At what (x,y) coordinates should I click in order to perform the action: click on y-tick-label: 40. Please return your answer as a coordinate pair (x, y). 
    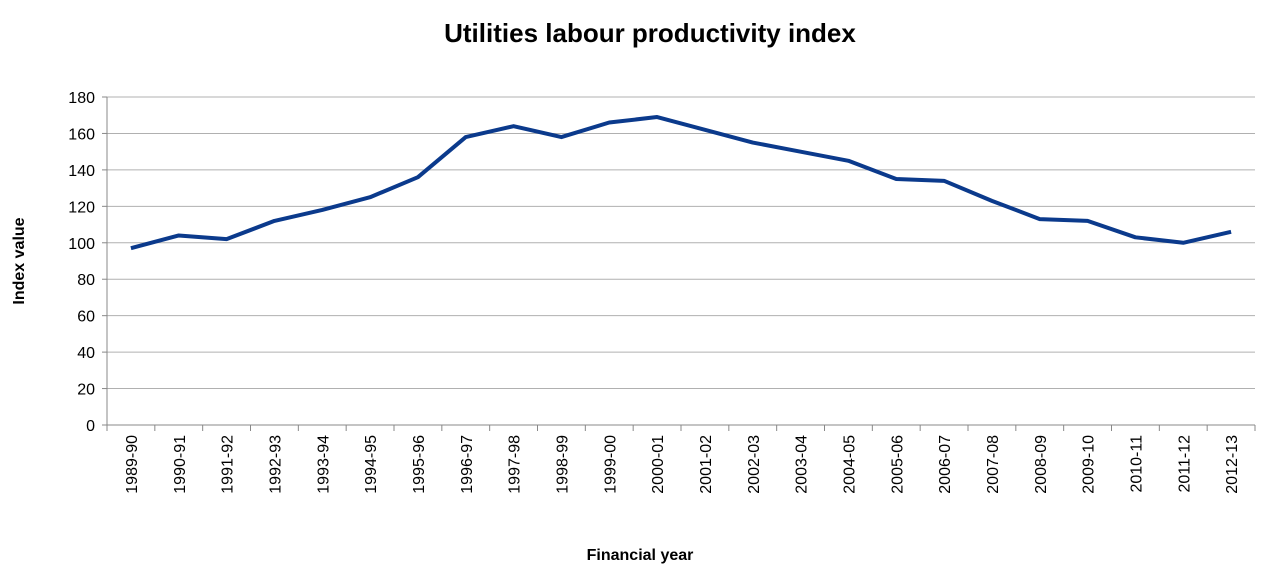
    Looking at the image, I should click on (86, 353).